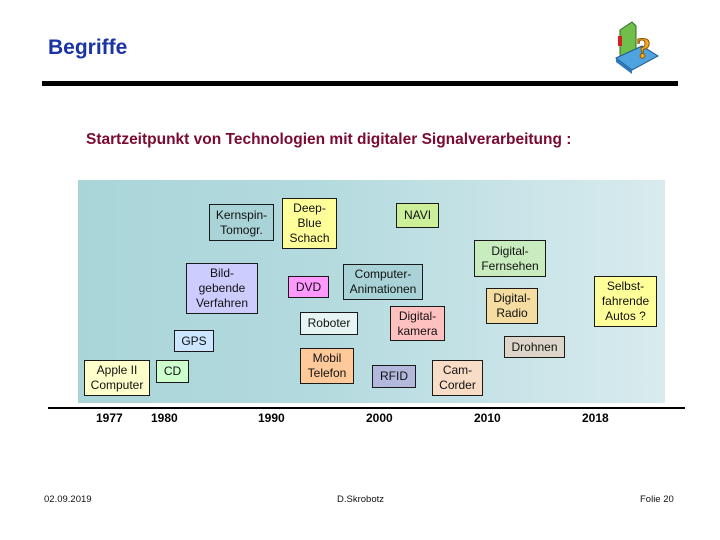  I want to click on year-2010: 2010, so click(487, 418).